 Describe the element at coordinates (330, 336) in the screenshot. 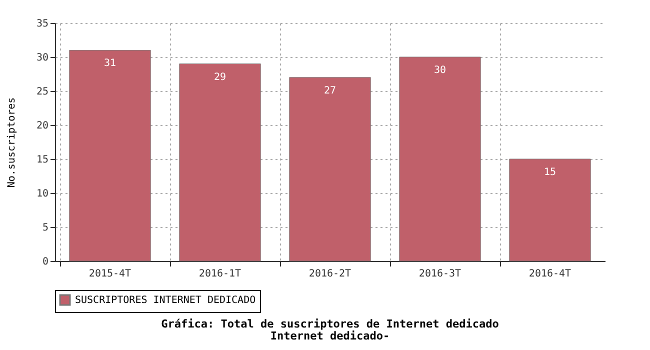

I see `text: Internet dedicado-` at that location.